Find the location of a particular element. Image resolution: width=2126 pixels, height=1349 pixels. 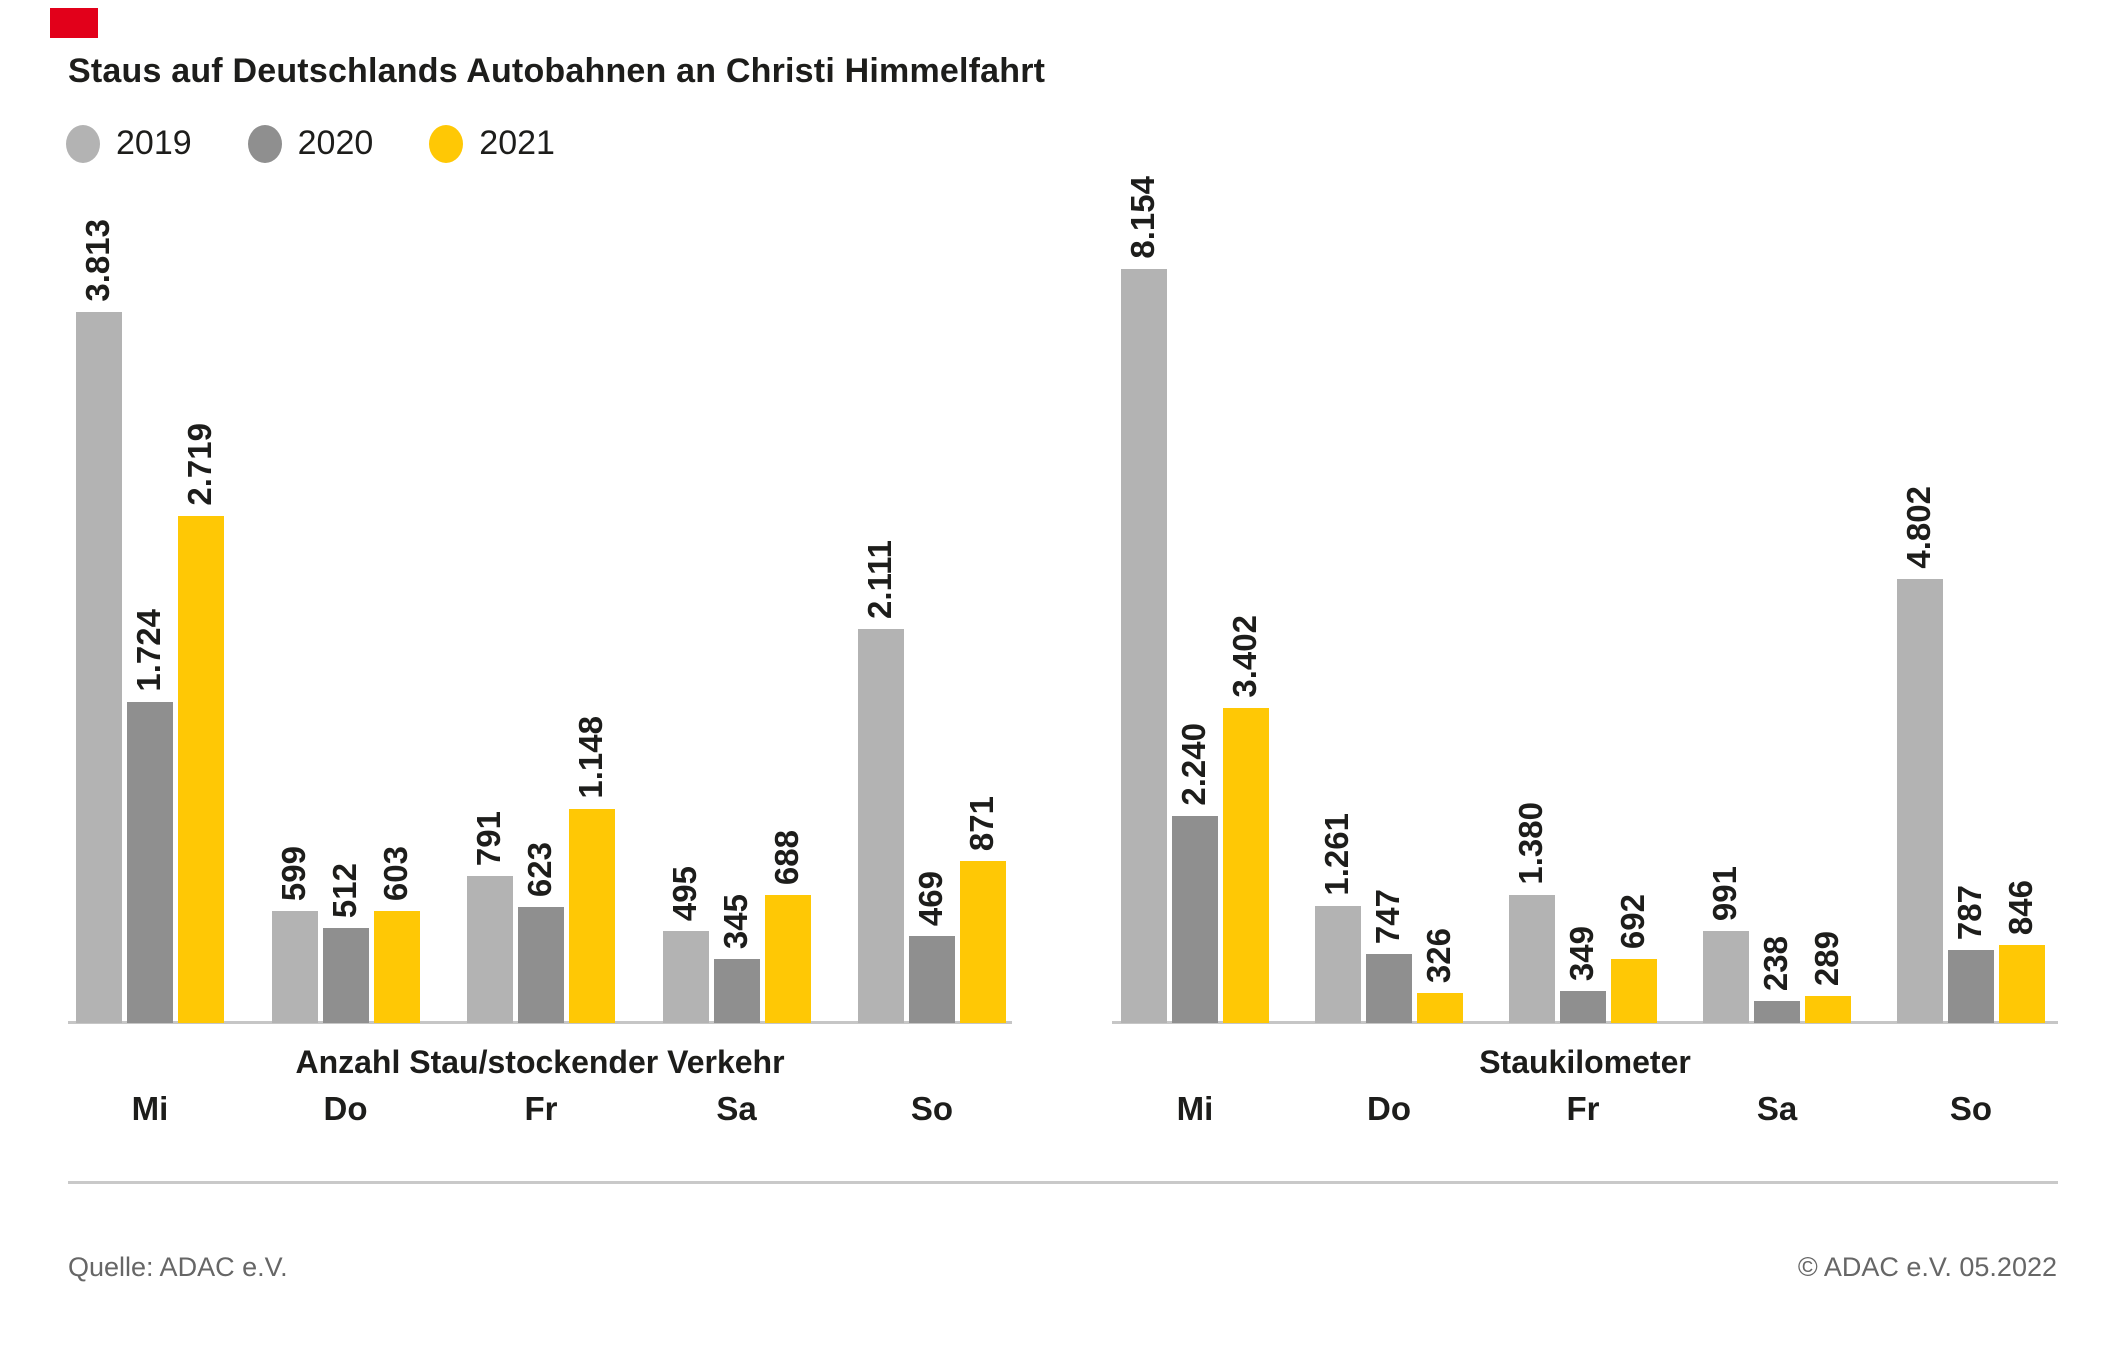

source-note: Quelle: ADAC e.V. is located at coordinates (178, 1267).